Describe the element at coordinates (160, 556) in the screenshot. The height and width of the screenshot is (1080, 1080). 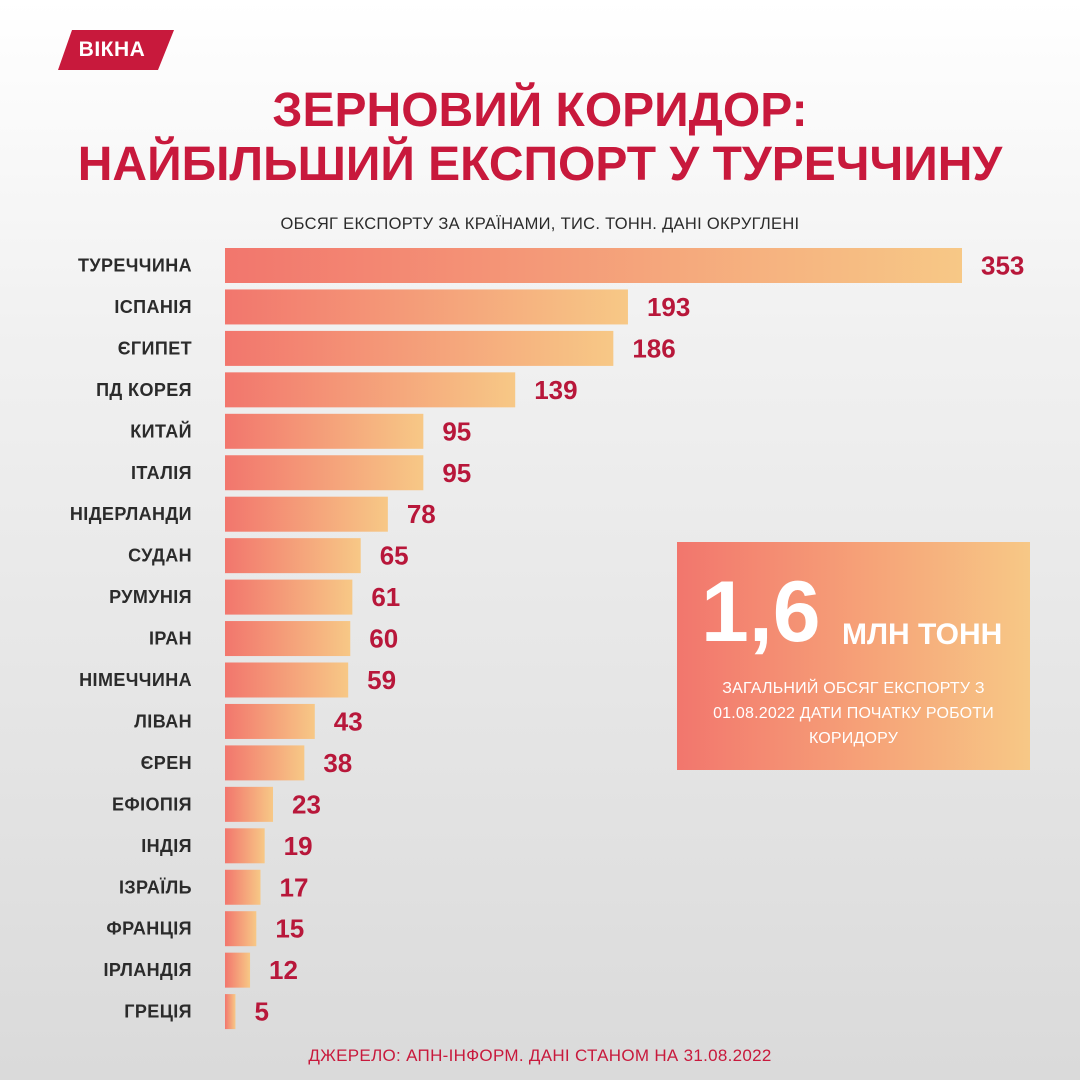
I see `category-label: СУДАН` at that location.